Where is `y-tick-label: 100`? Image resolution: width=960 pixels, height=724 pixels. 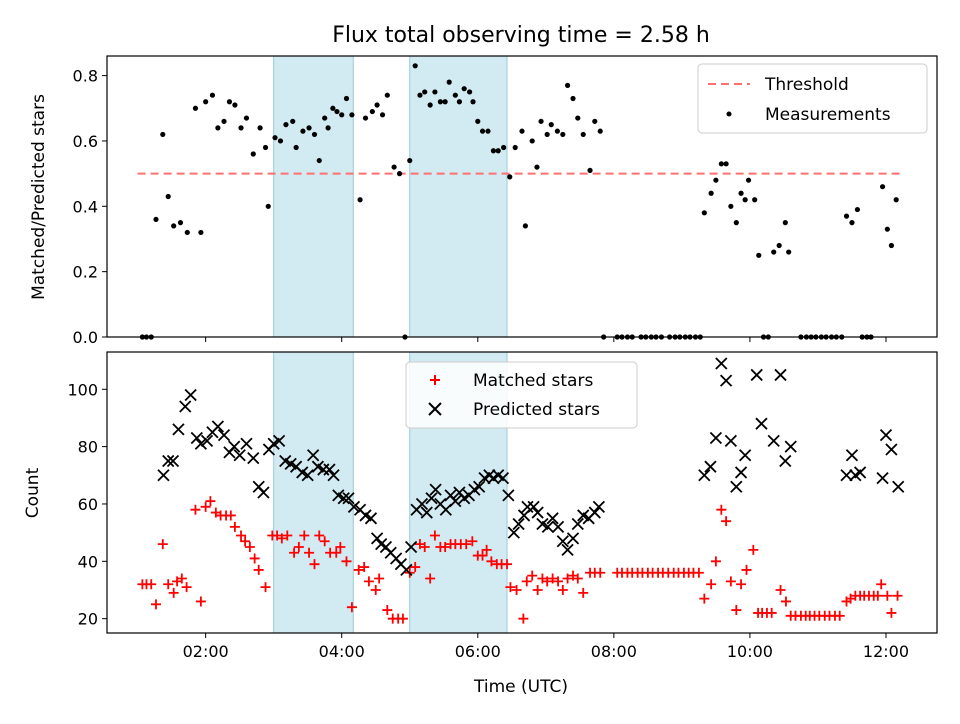 y-tick-label: 100 is located at coordinates (82, 389).